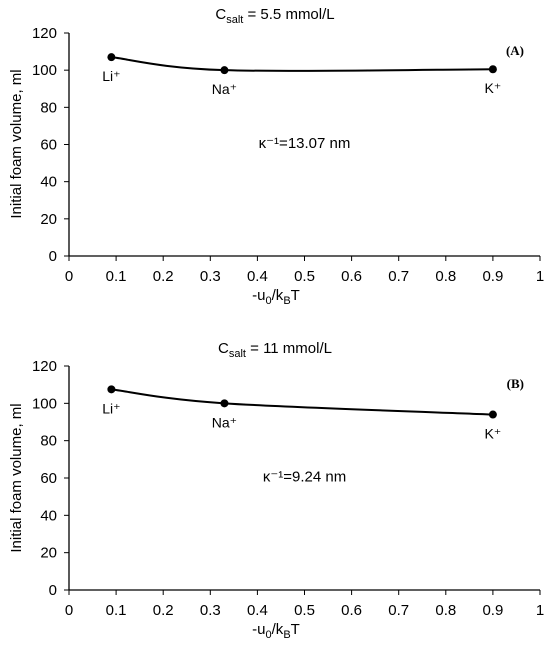 This screenshot has height=650, width=550. I want to click on kappa-annotation: κ⁻¹=13.07 nm, so click(305, 143).